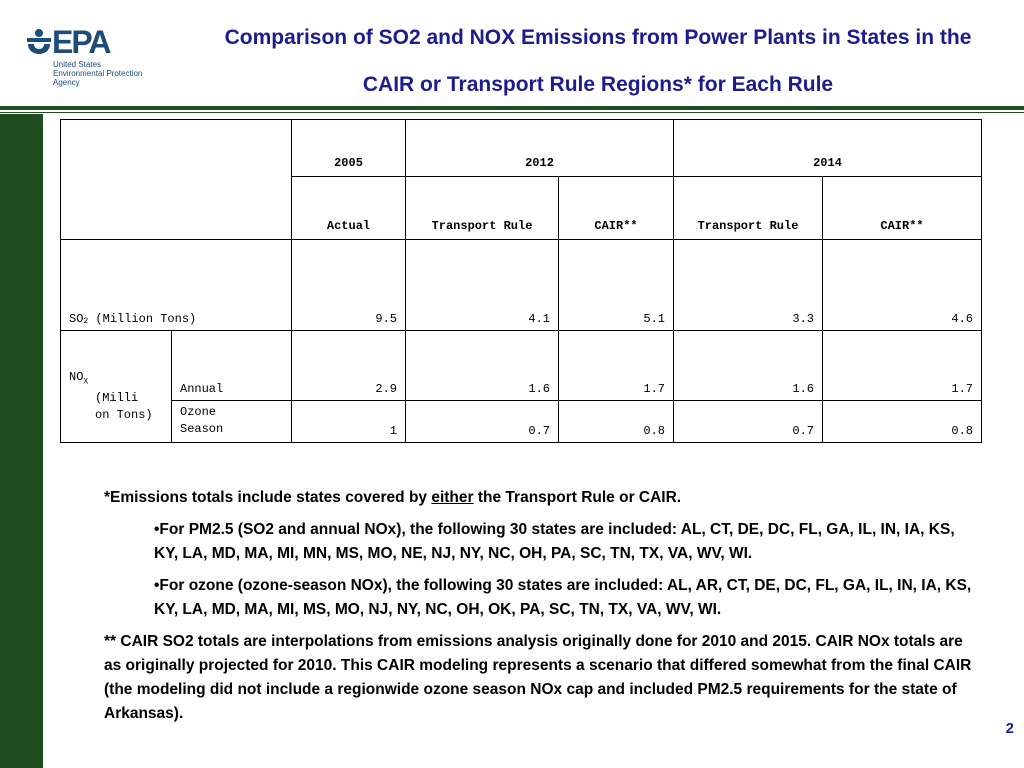 This screenshot has height=768, width=1024. What do you see at coordinates (827, 148) in the screenshot?
I see `year-header: 2014` at bounding box center [827, 148].